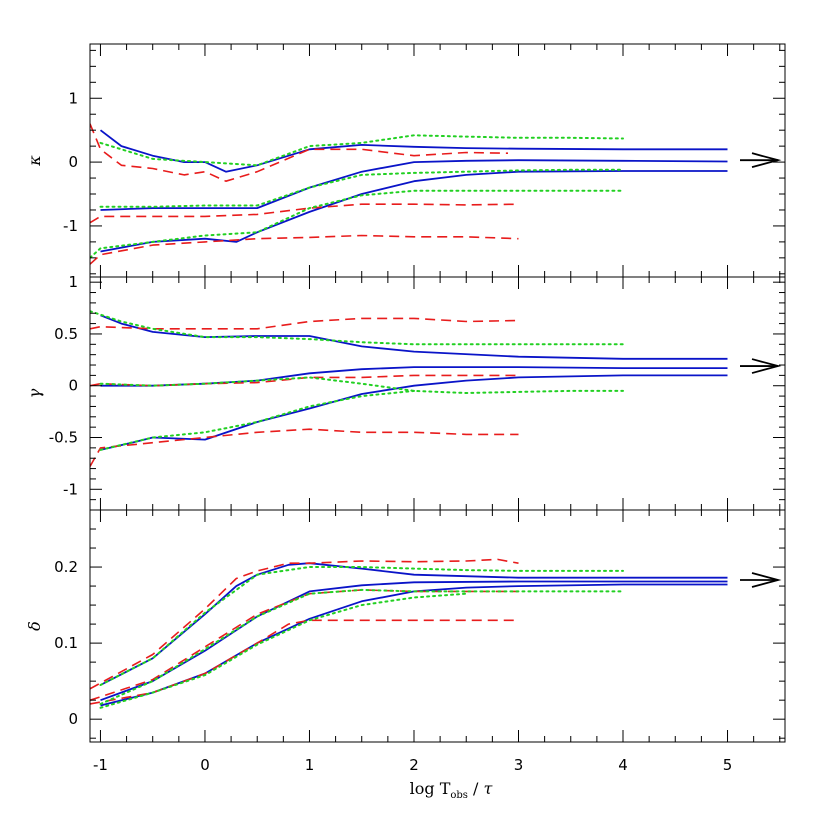 The height and width of the screenshot is (830, 830). I want to click on x-tick-label: 3, so click(519, 765).